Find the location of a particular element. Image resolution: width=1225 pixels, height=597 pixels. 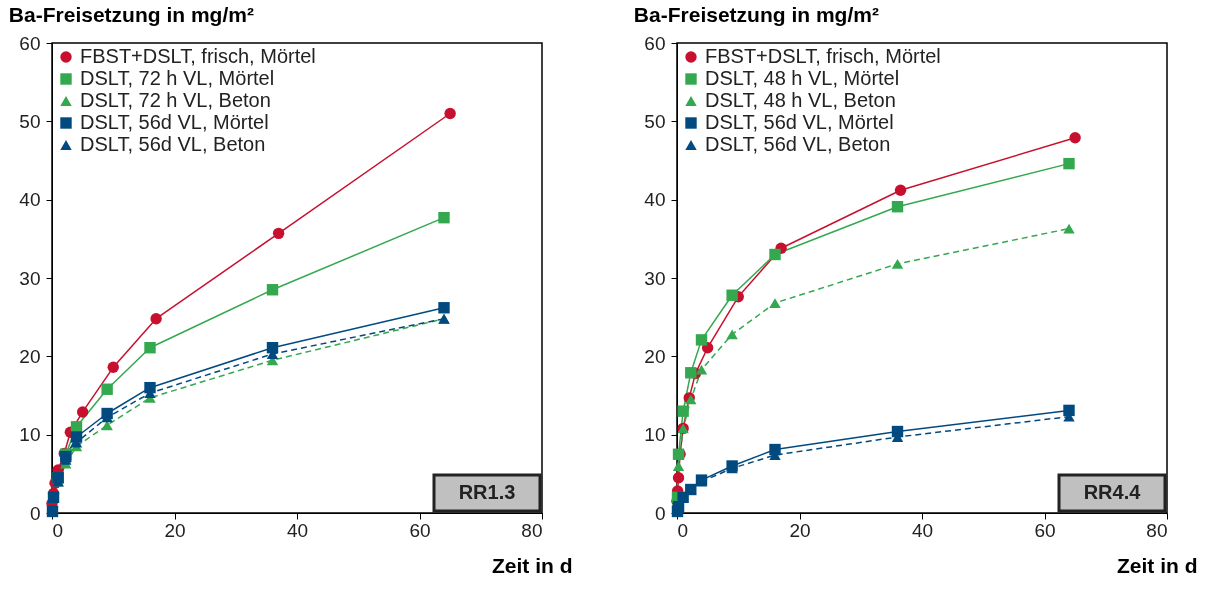

legend-label: DSLT, 48 h VL, Mörtel is located at coordinates (802, 78).